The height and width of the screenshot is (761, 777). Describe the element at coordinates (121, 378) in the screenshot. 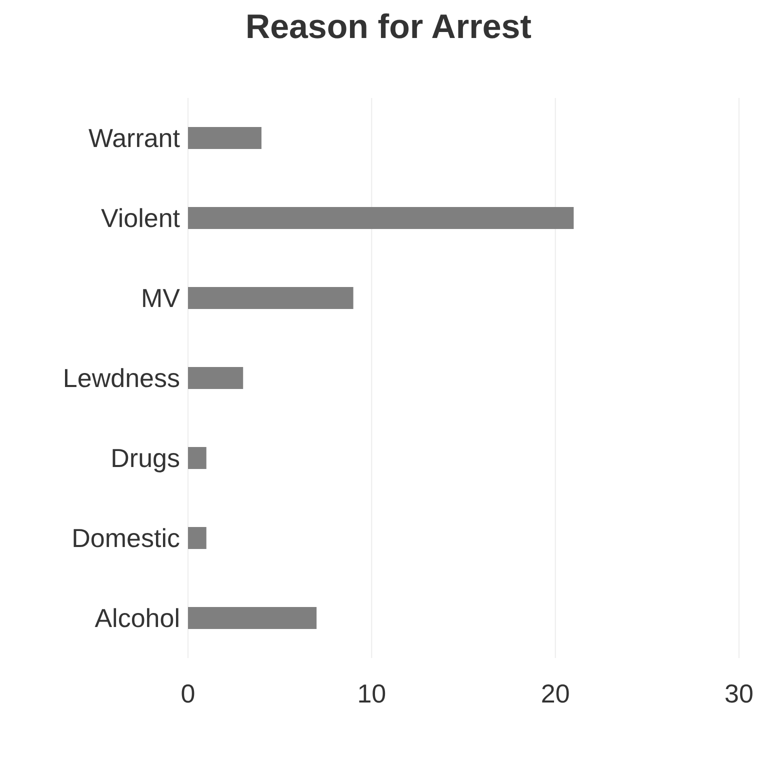

I see `y-tick-label: Lewdness` at that location.